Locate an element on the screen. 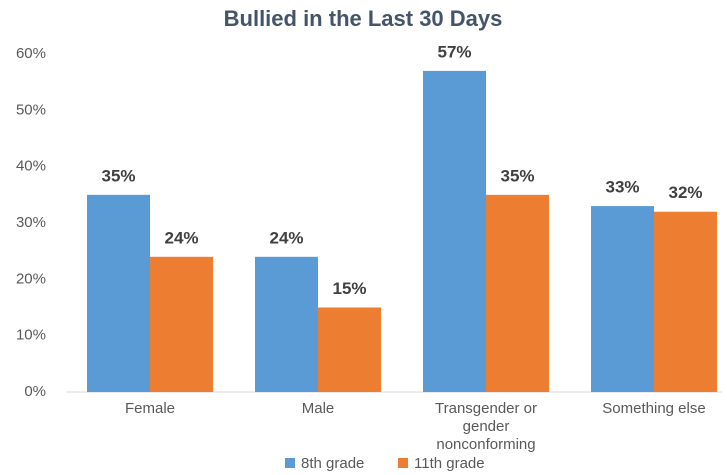 The height and width of the screenshot is (475, 727). x-tick-label: Male is located at coordinates (318, 408).